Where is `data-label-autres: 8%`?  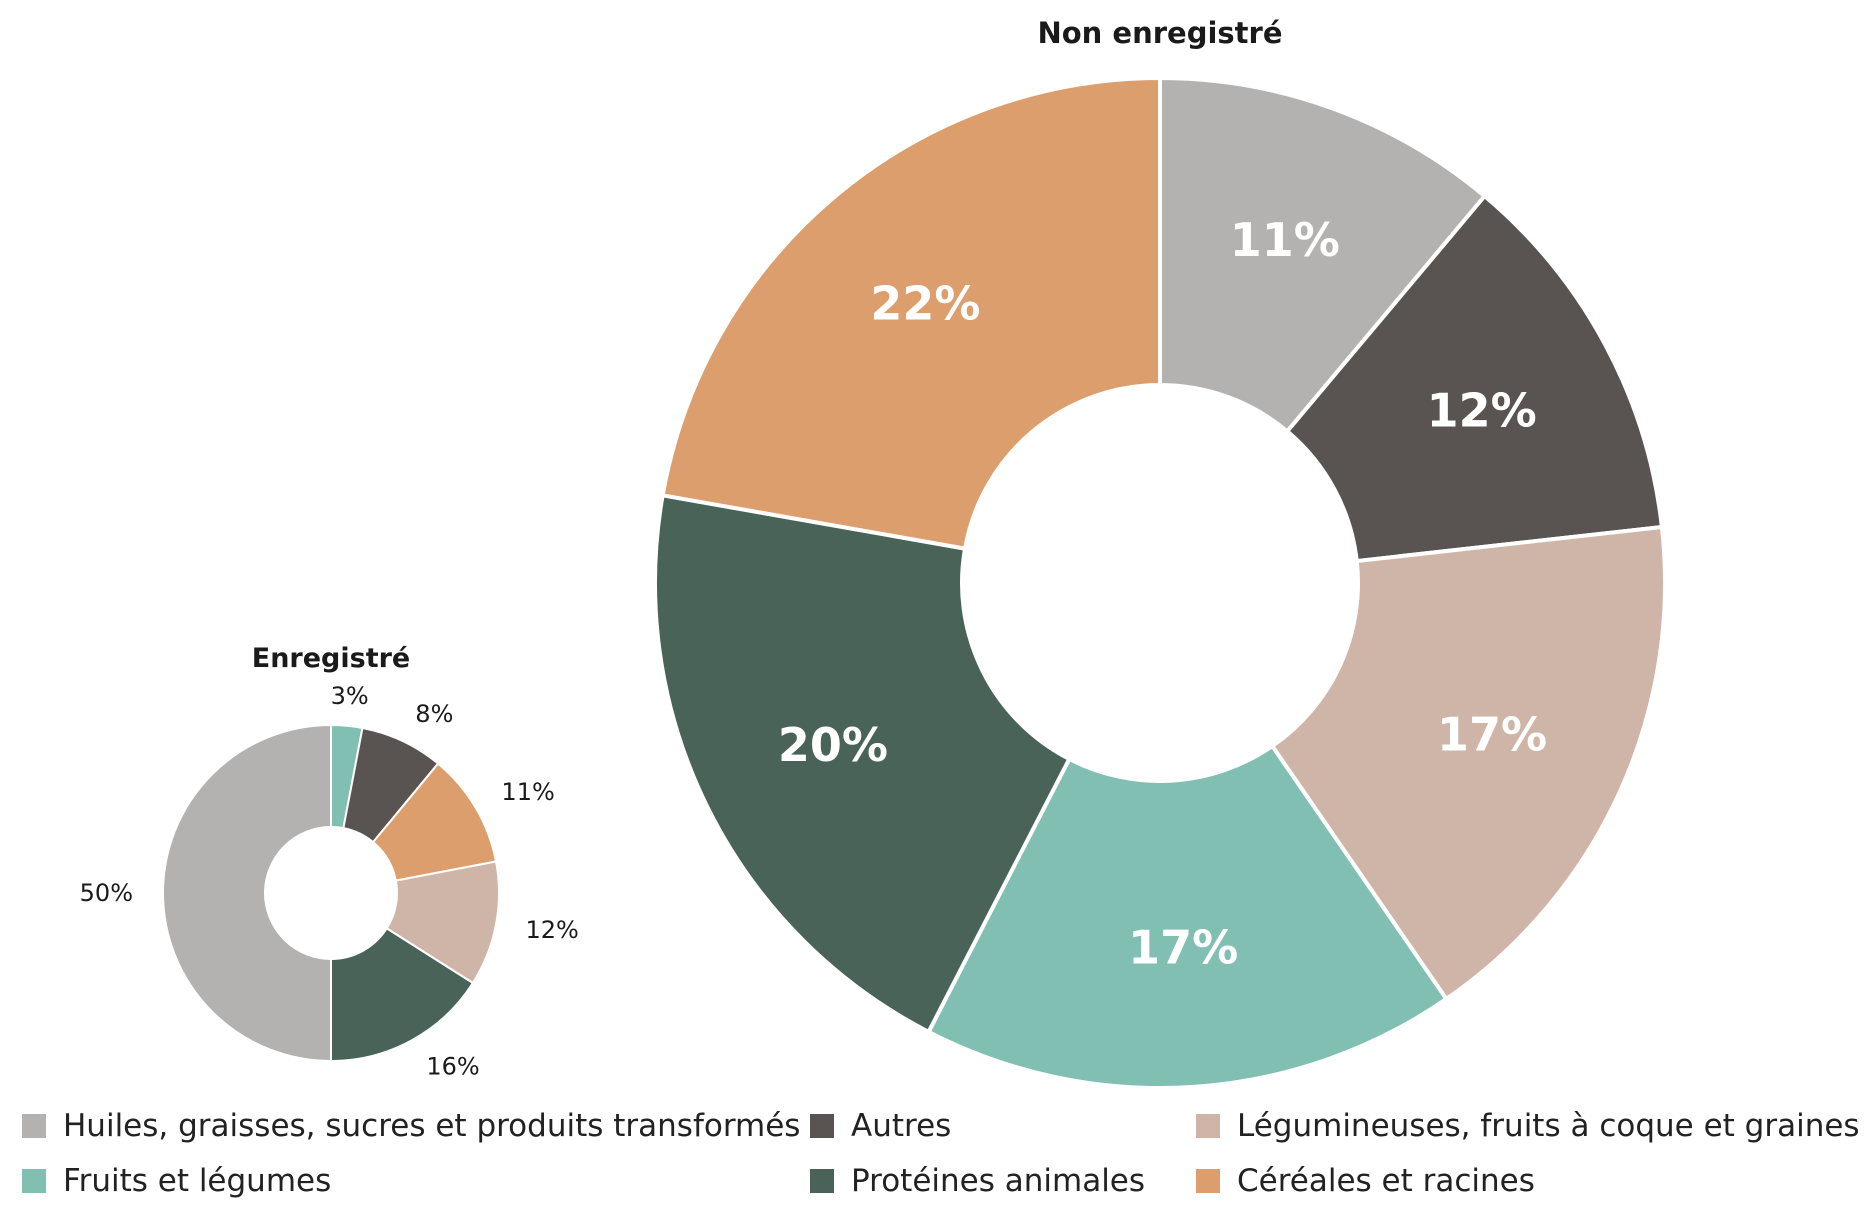
data-label-autres: 8% is located at coordinates (434, 714).